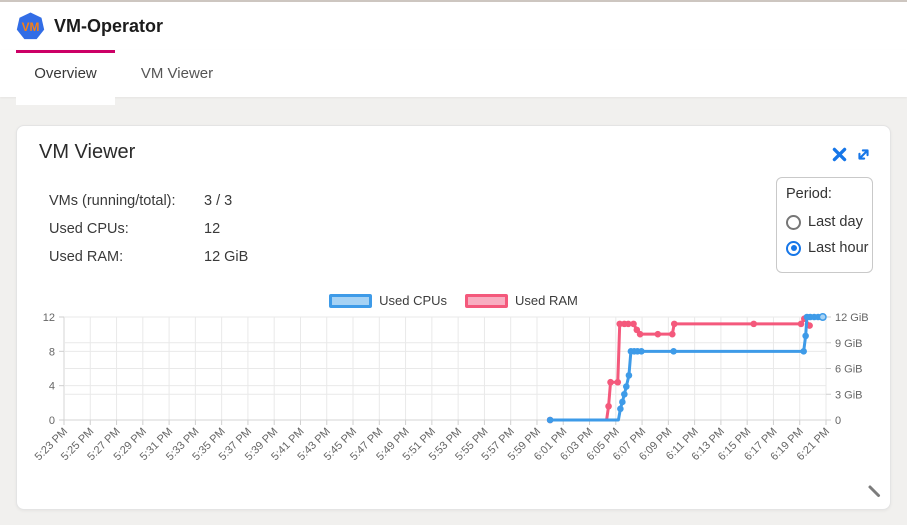  What do you see at coordinates (849, 395) in the screenshot?
I see `y-right-tick-label: 3 GiB` at bounding box center [849, 395].